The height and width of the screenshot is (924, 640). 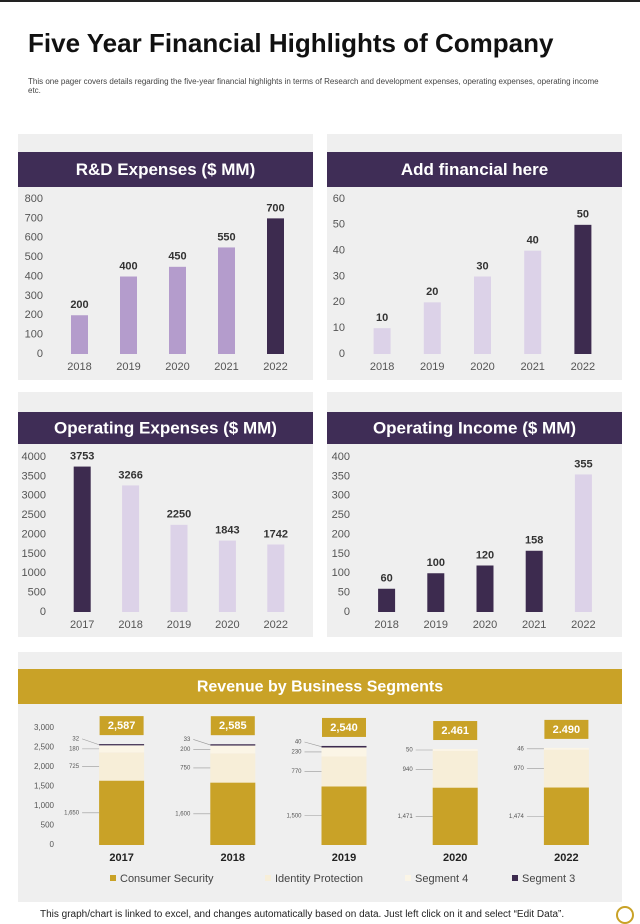 What do you see at coordinates (276, 534) in the screenshot?
I see `data-label: 1742` at bounding box center [276, 534].